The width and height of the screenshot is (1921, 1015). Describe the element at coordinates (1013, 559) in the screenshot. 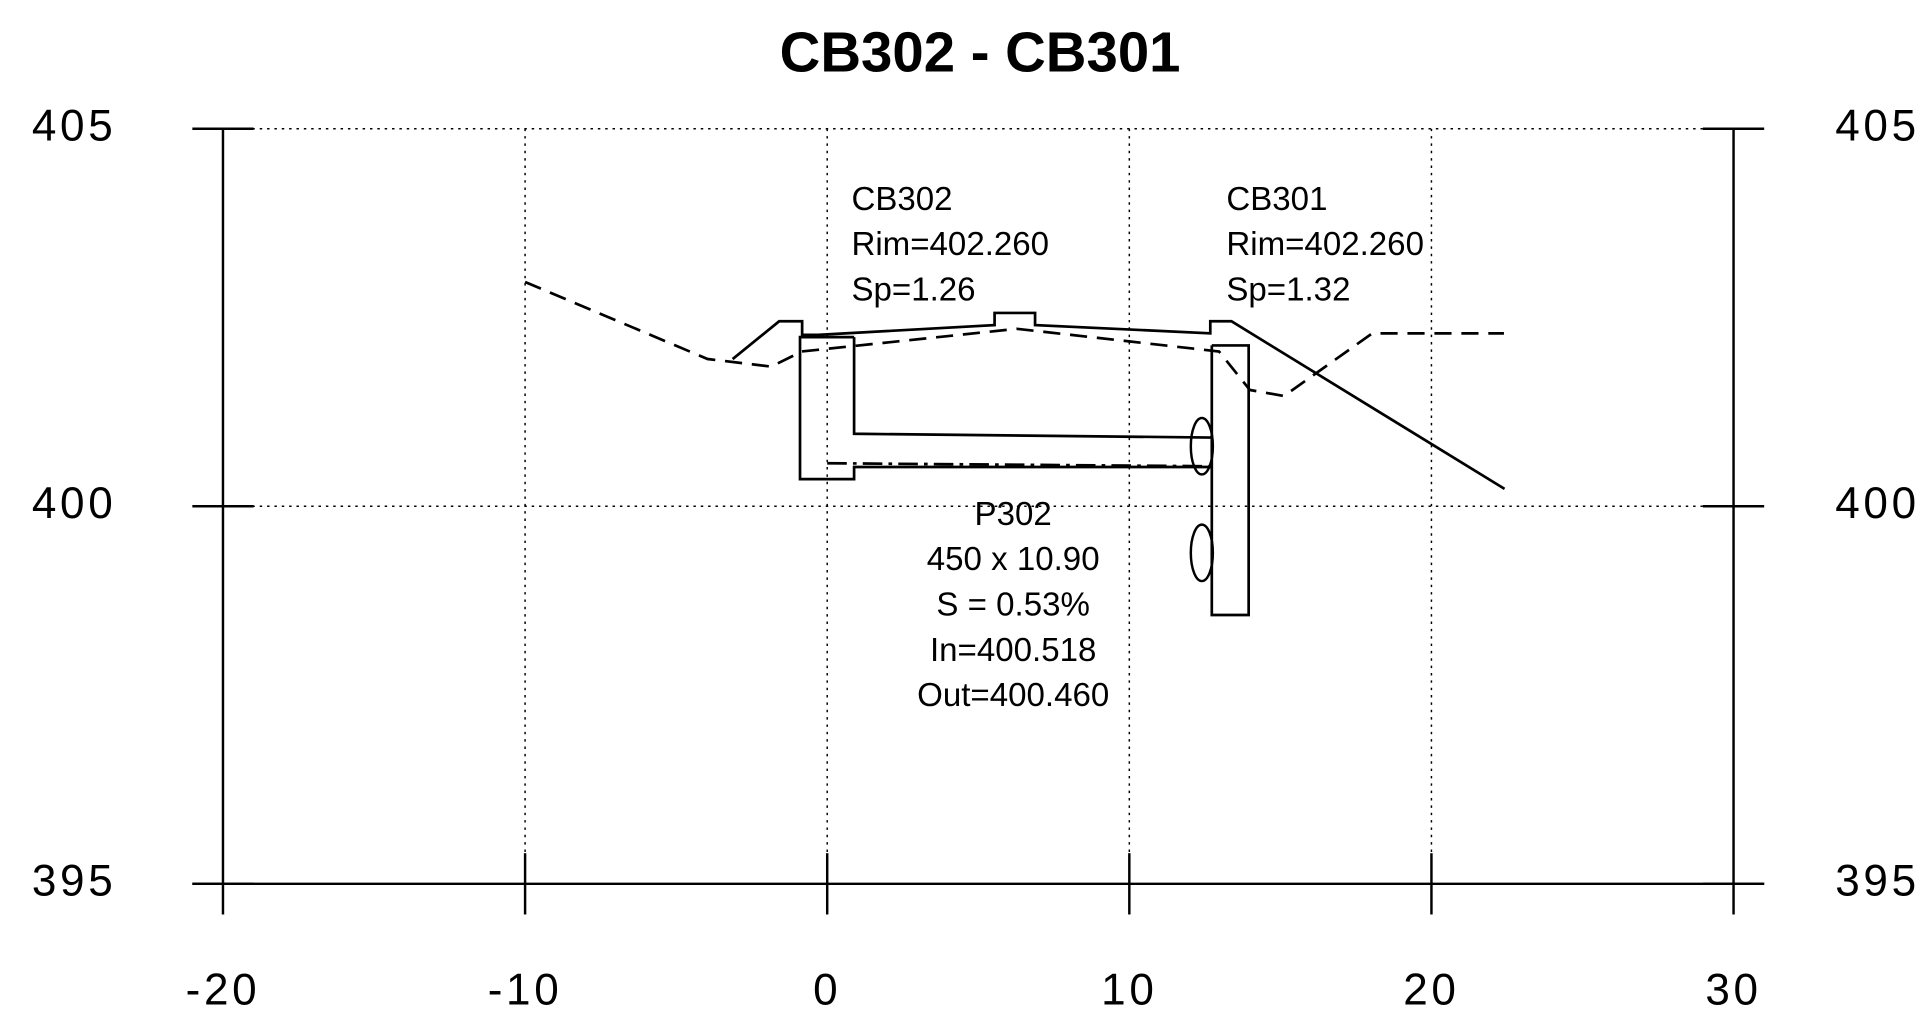

I see `annotation: 450 x 10.90` at that location.